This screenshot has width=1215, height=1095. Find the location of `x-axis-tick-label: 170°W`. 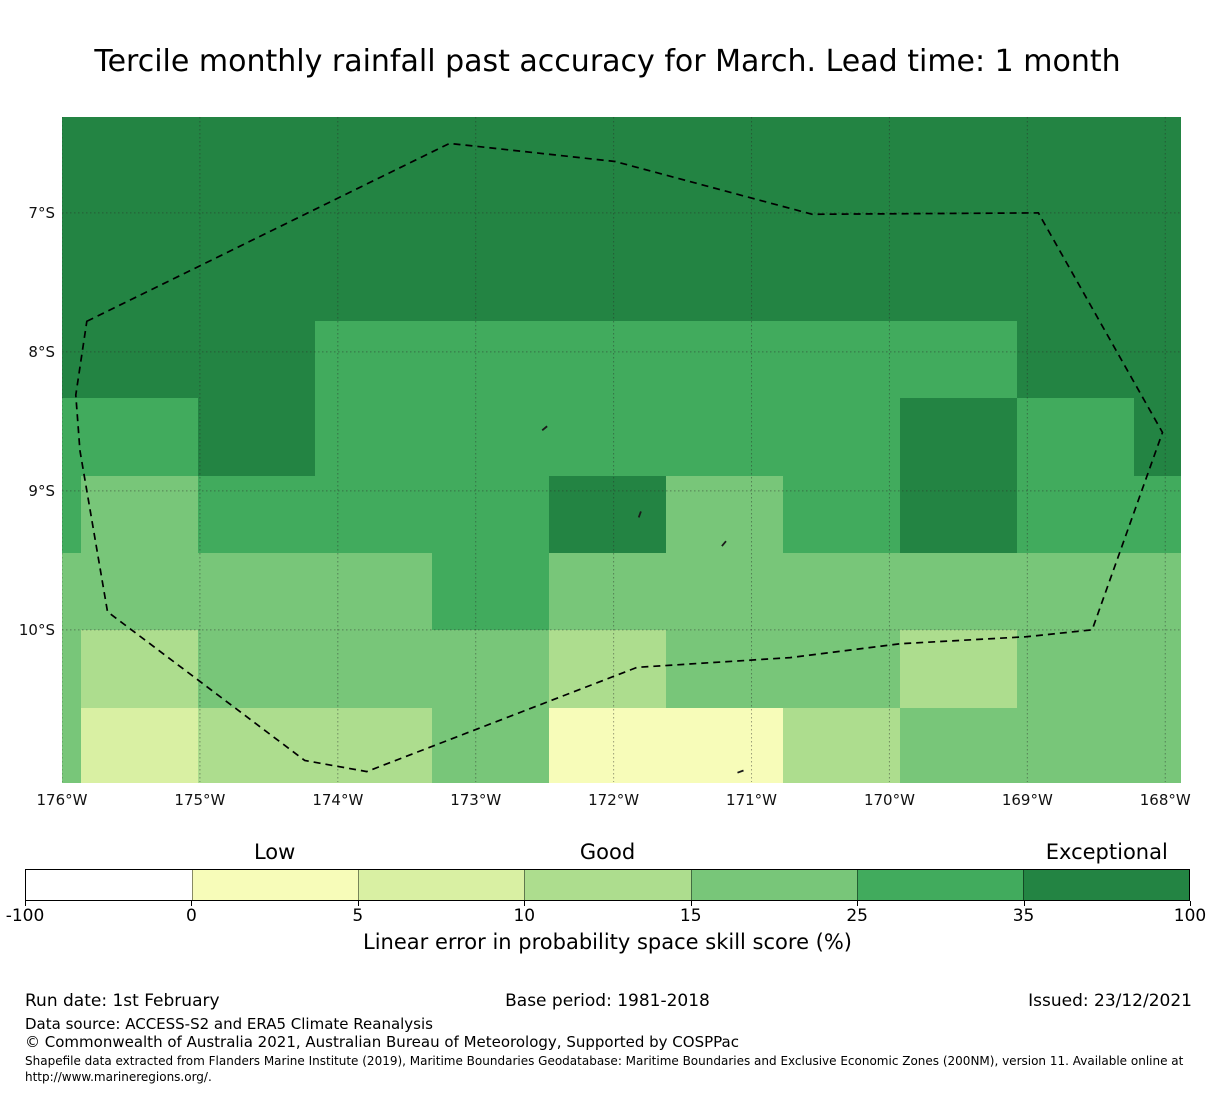

x-axis-tick-label: 170°W is located at coordinates (889, 800).